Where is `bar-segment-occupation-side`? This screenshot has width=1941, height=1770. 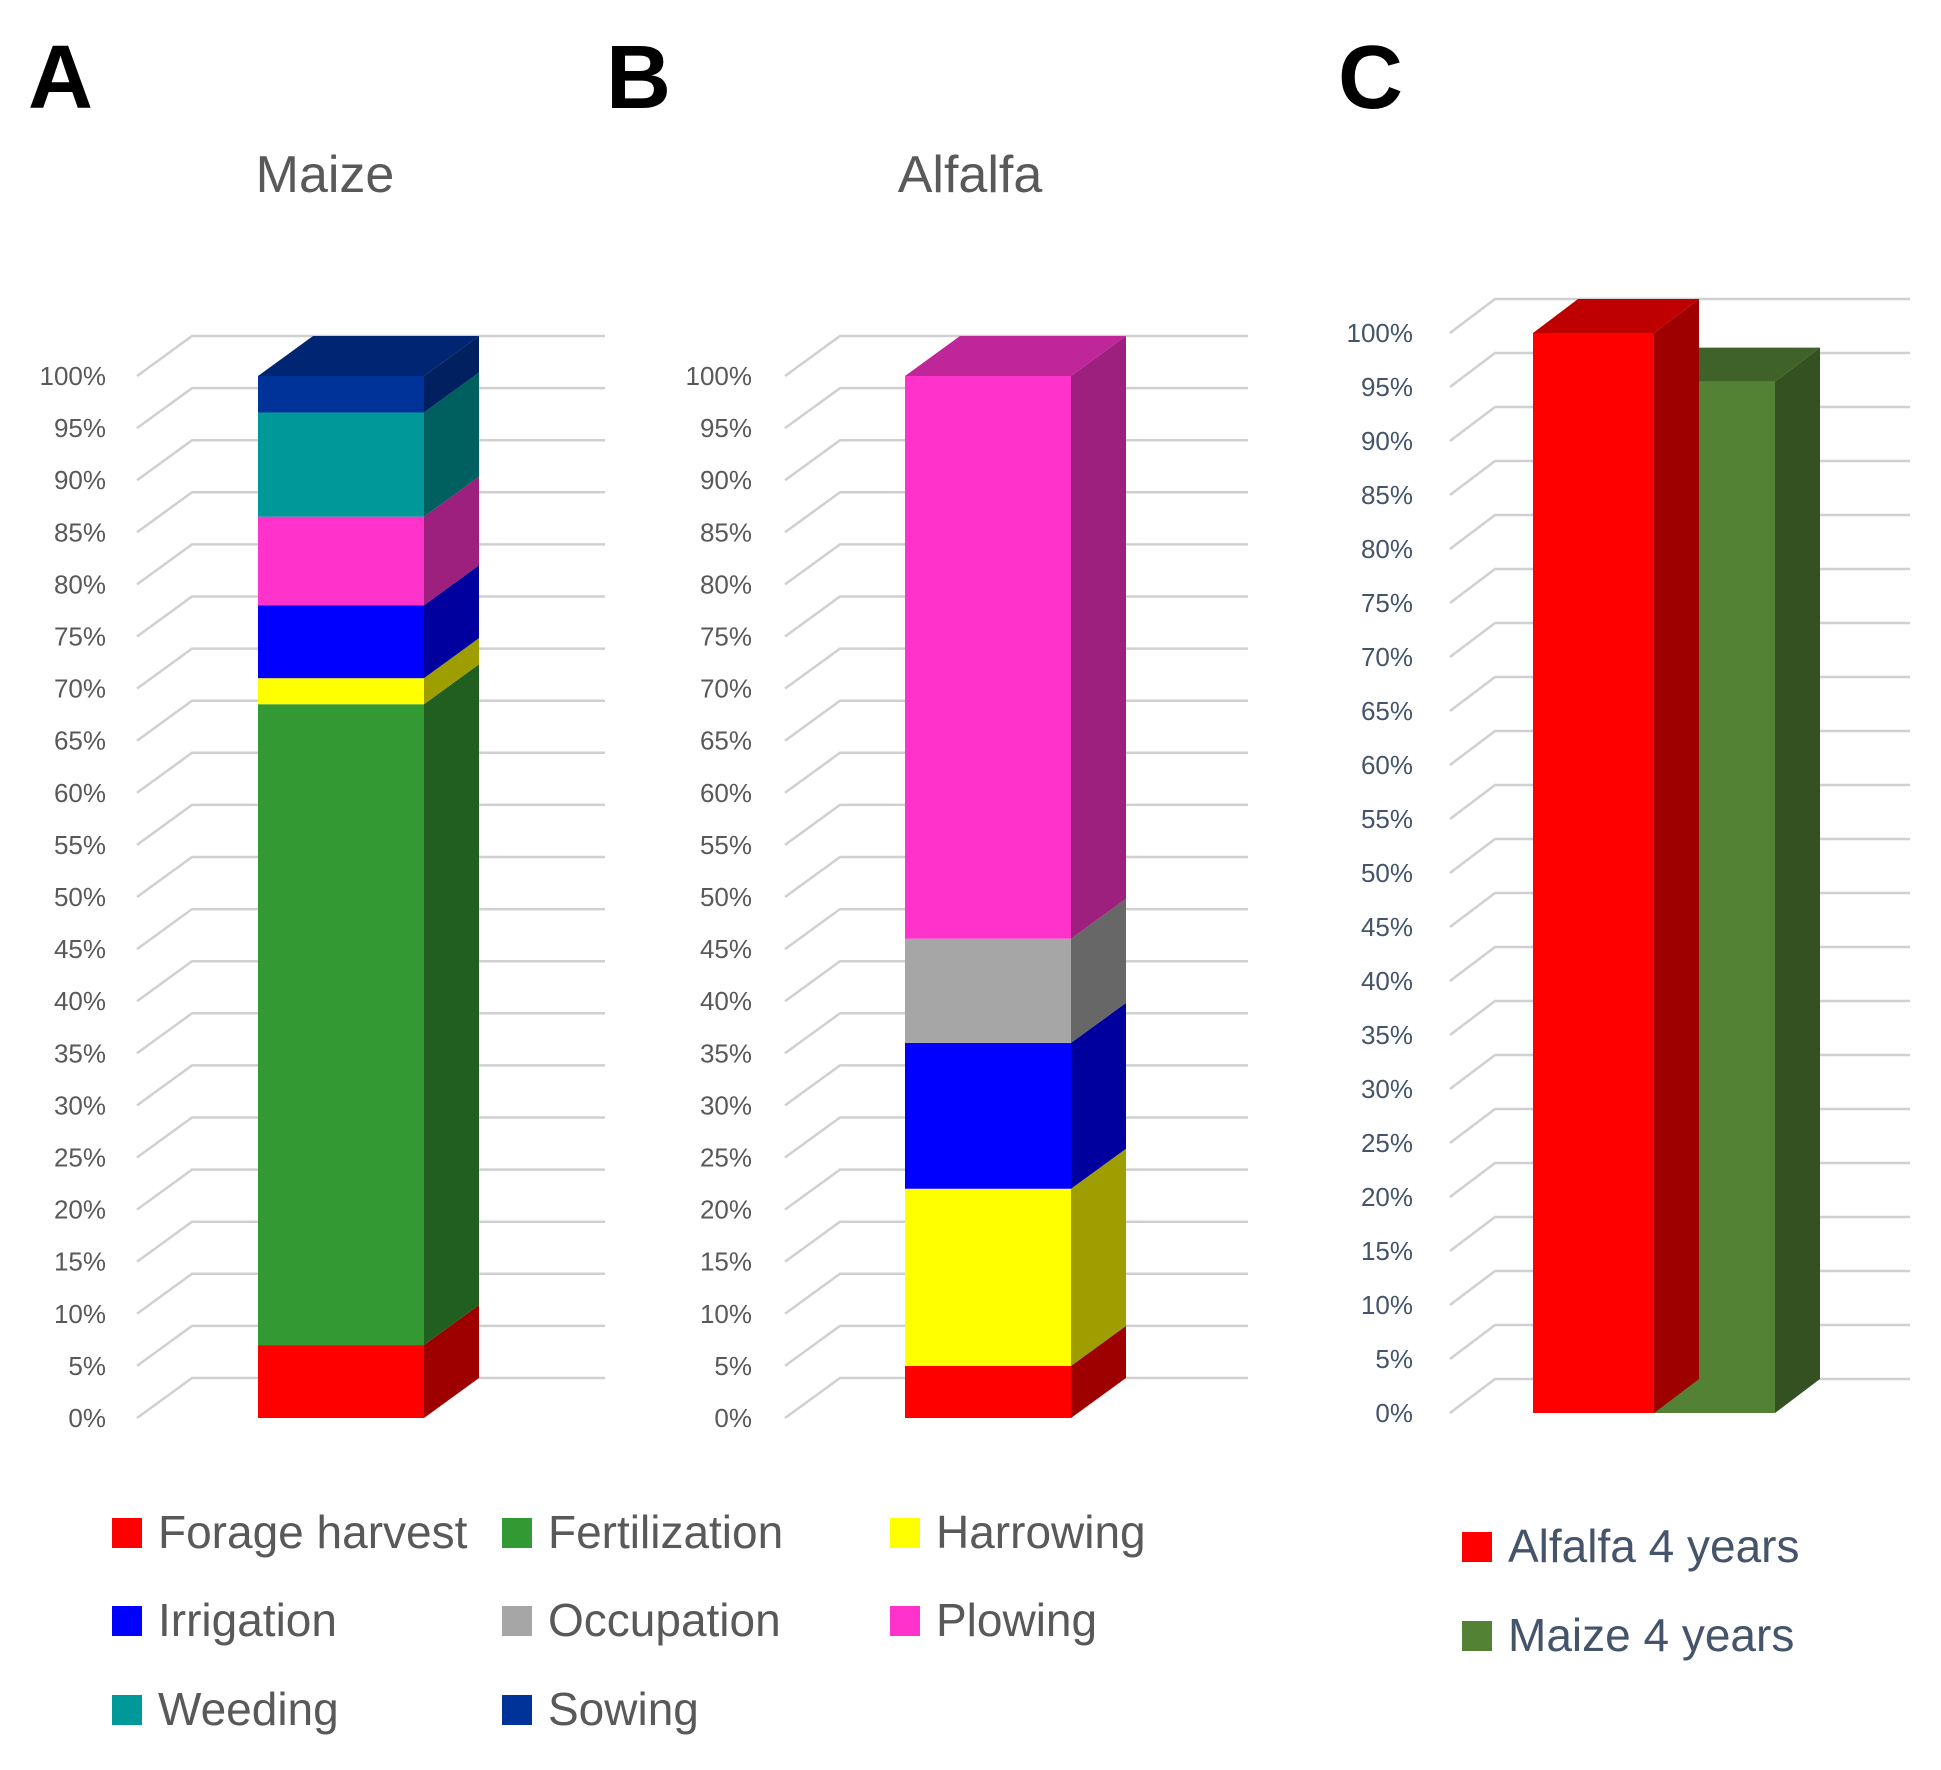
bar-segment-occupation-side is located at coordinates (1098, 970).